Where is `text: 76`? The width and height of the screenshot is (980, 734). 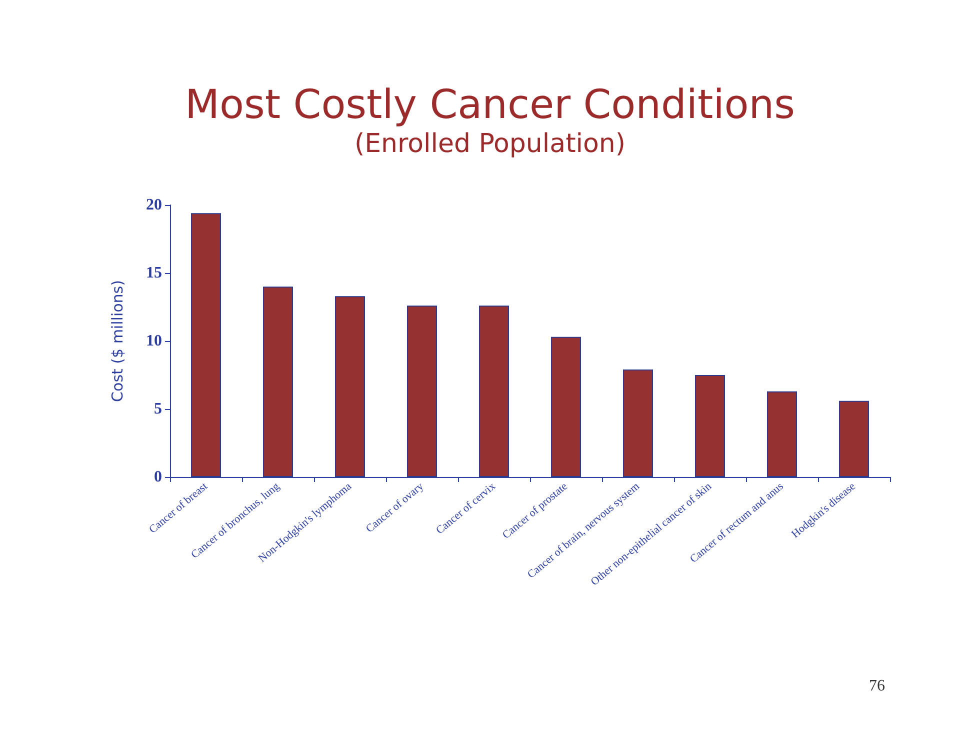 text: 76 is located at coordinates (877, 686).